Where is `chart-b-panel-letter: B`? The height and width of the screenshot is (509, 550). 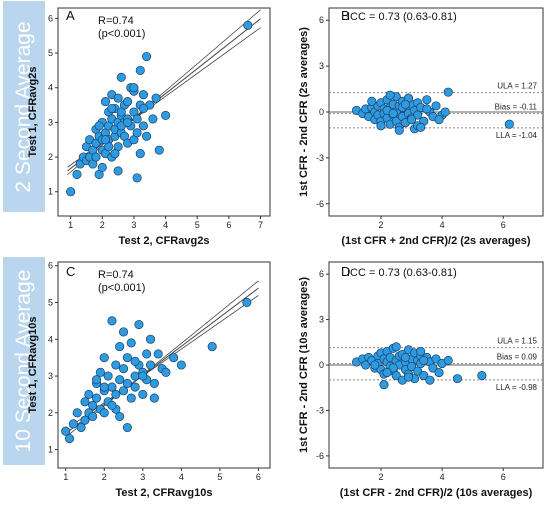 chart-b-panel-letter: B is located at coordinates (345, 15).